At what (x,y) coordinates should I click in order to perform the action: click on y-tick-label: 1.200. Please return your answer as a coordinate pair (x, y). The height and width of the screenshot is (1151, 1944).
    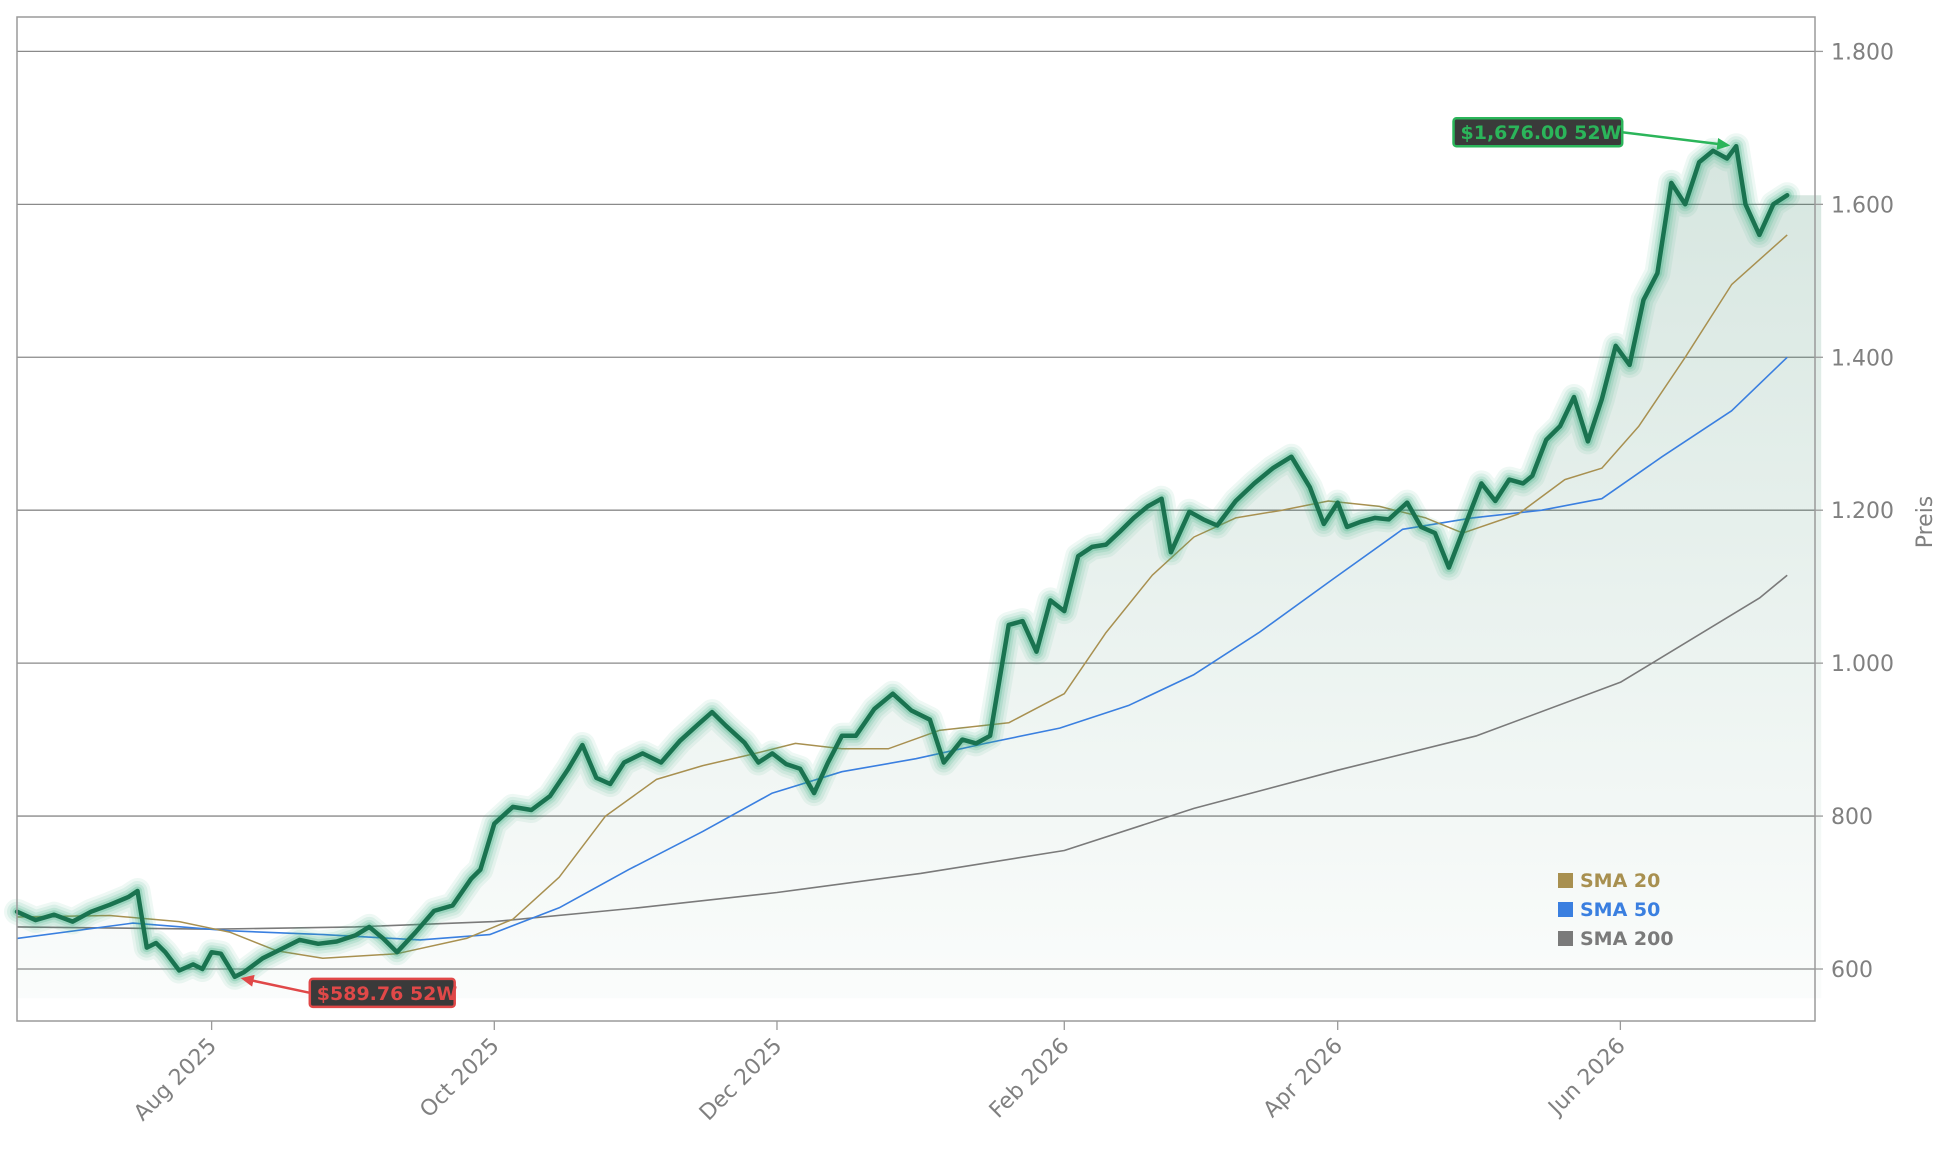
    Looking at the image, I should click on (1862, 511).